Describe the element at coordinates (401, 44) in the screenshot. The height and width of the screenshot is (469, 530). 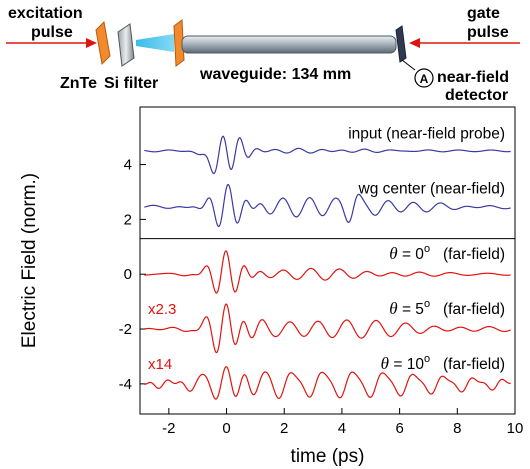
I see `detector-block` at that location.